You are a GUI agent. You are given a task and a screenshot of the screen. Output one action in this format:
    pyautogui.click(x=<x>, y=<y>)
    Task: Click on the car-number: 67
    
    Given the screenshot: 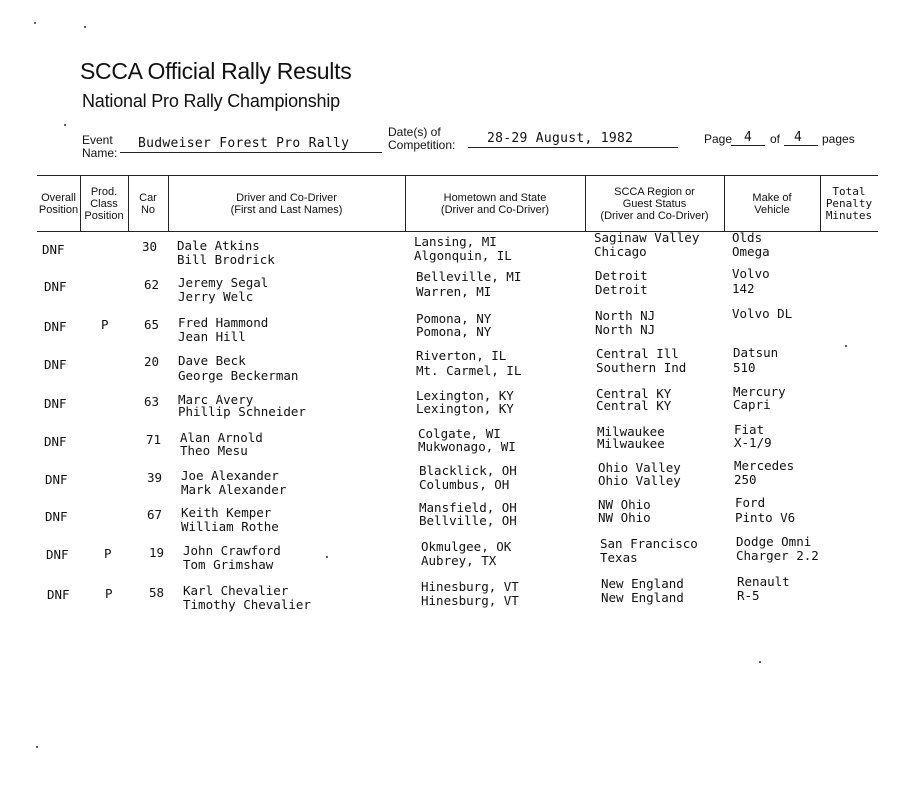 What is the action you would take?
    pyautogui.click(x=155, y=514)
    